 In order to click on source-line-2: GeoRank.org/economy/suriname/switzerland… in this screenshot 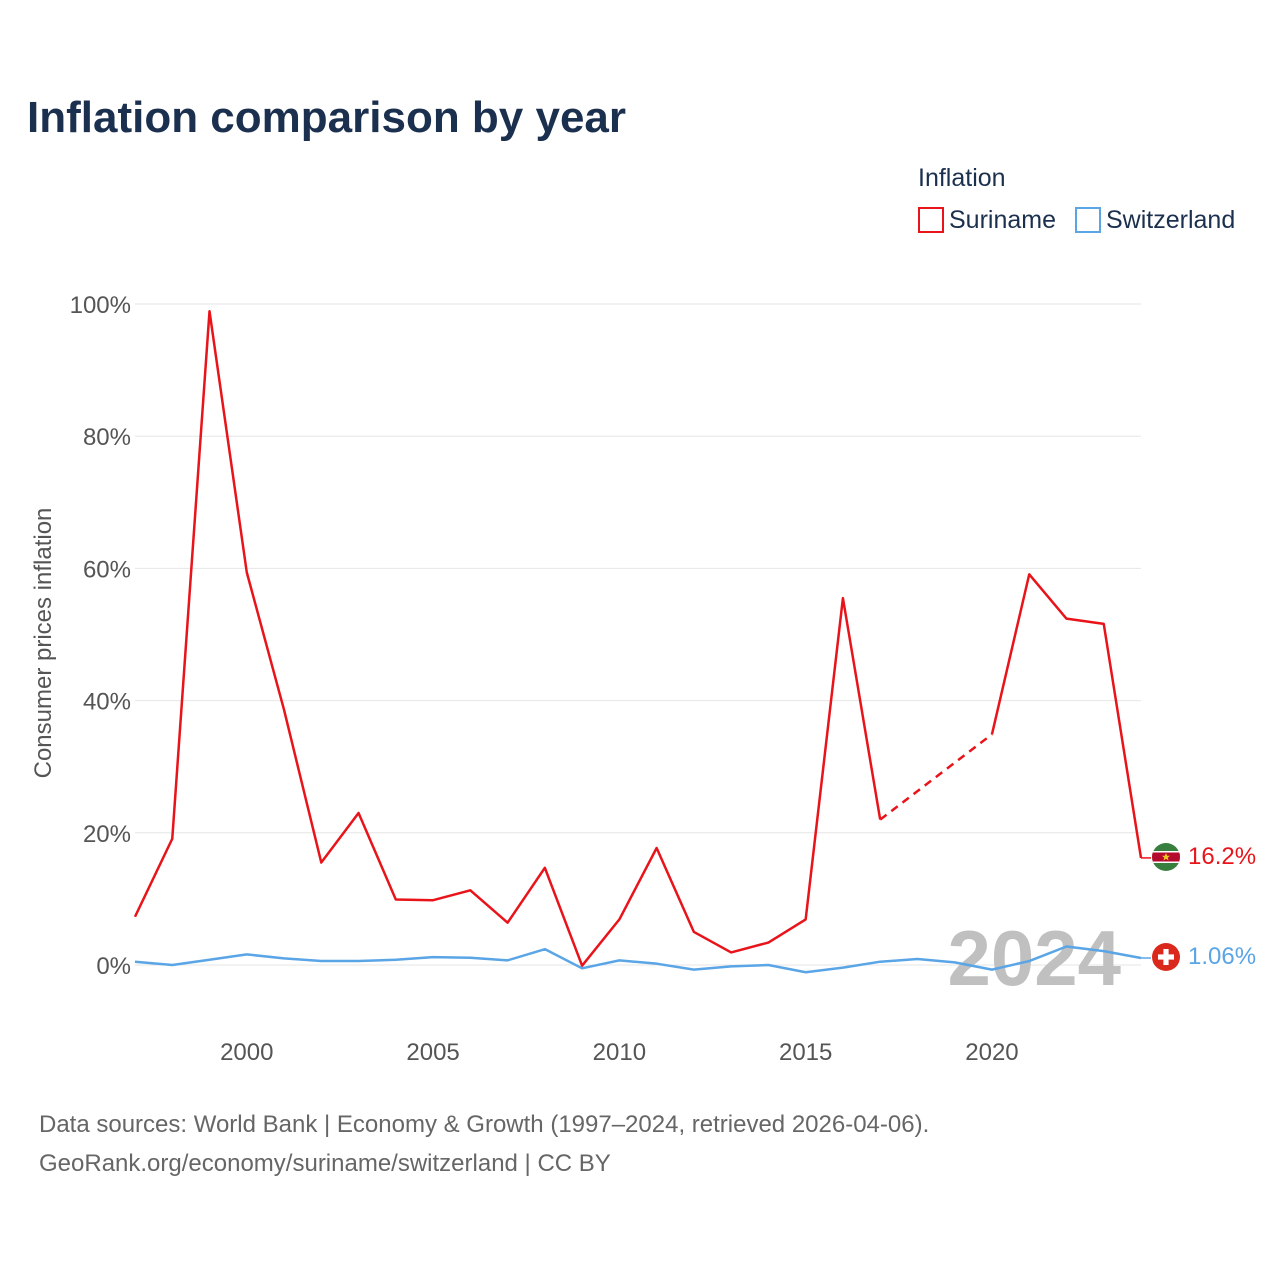, I will do `click(325, 1163)`.